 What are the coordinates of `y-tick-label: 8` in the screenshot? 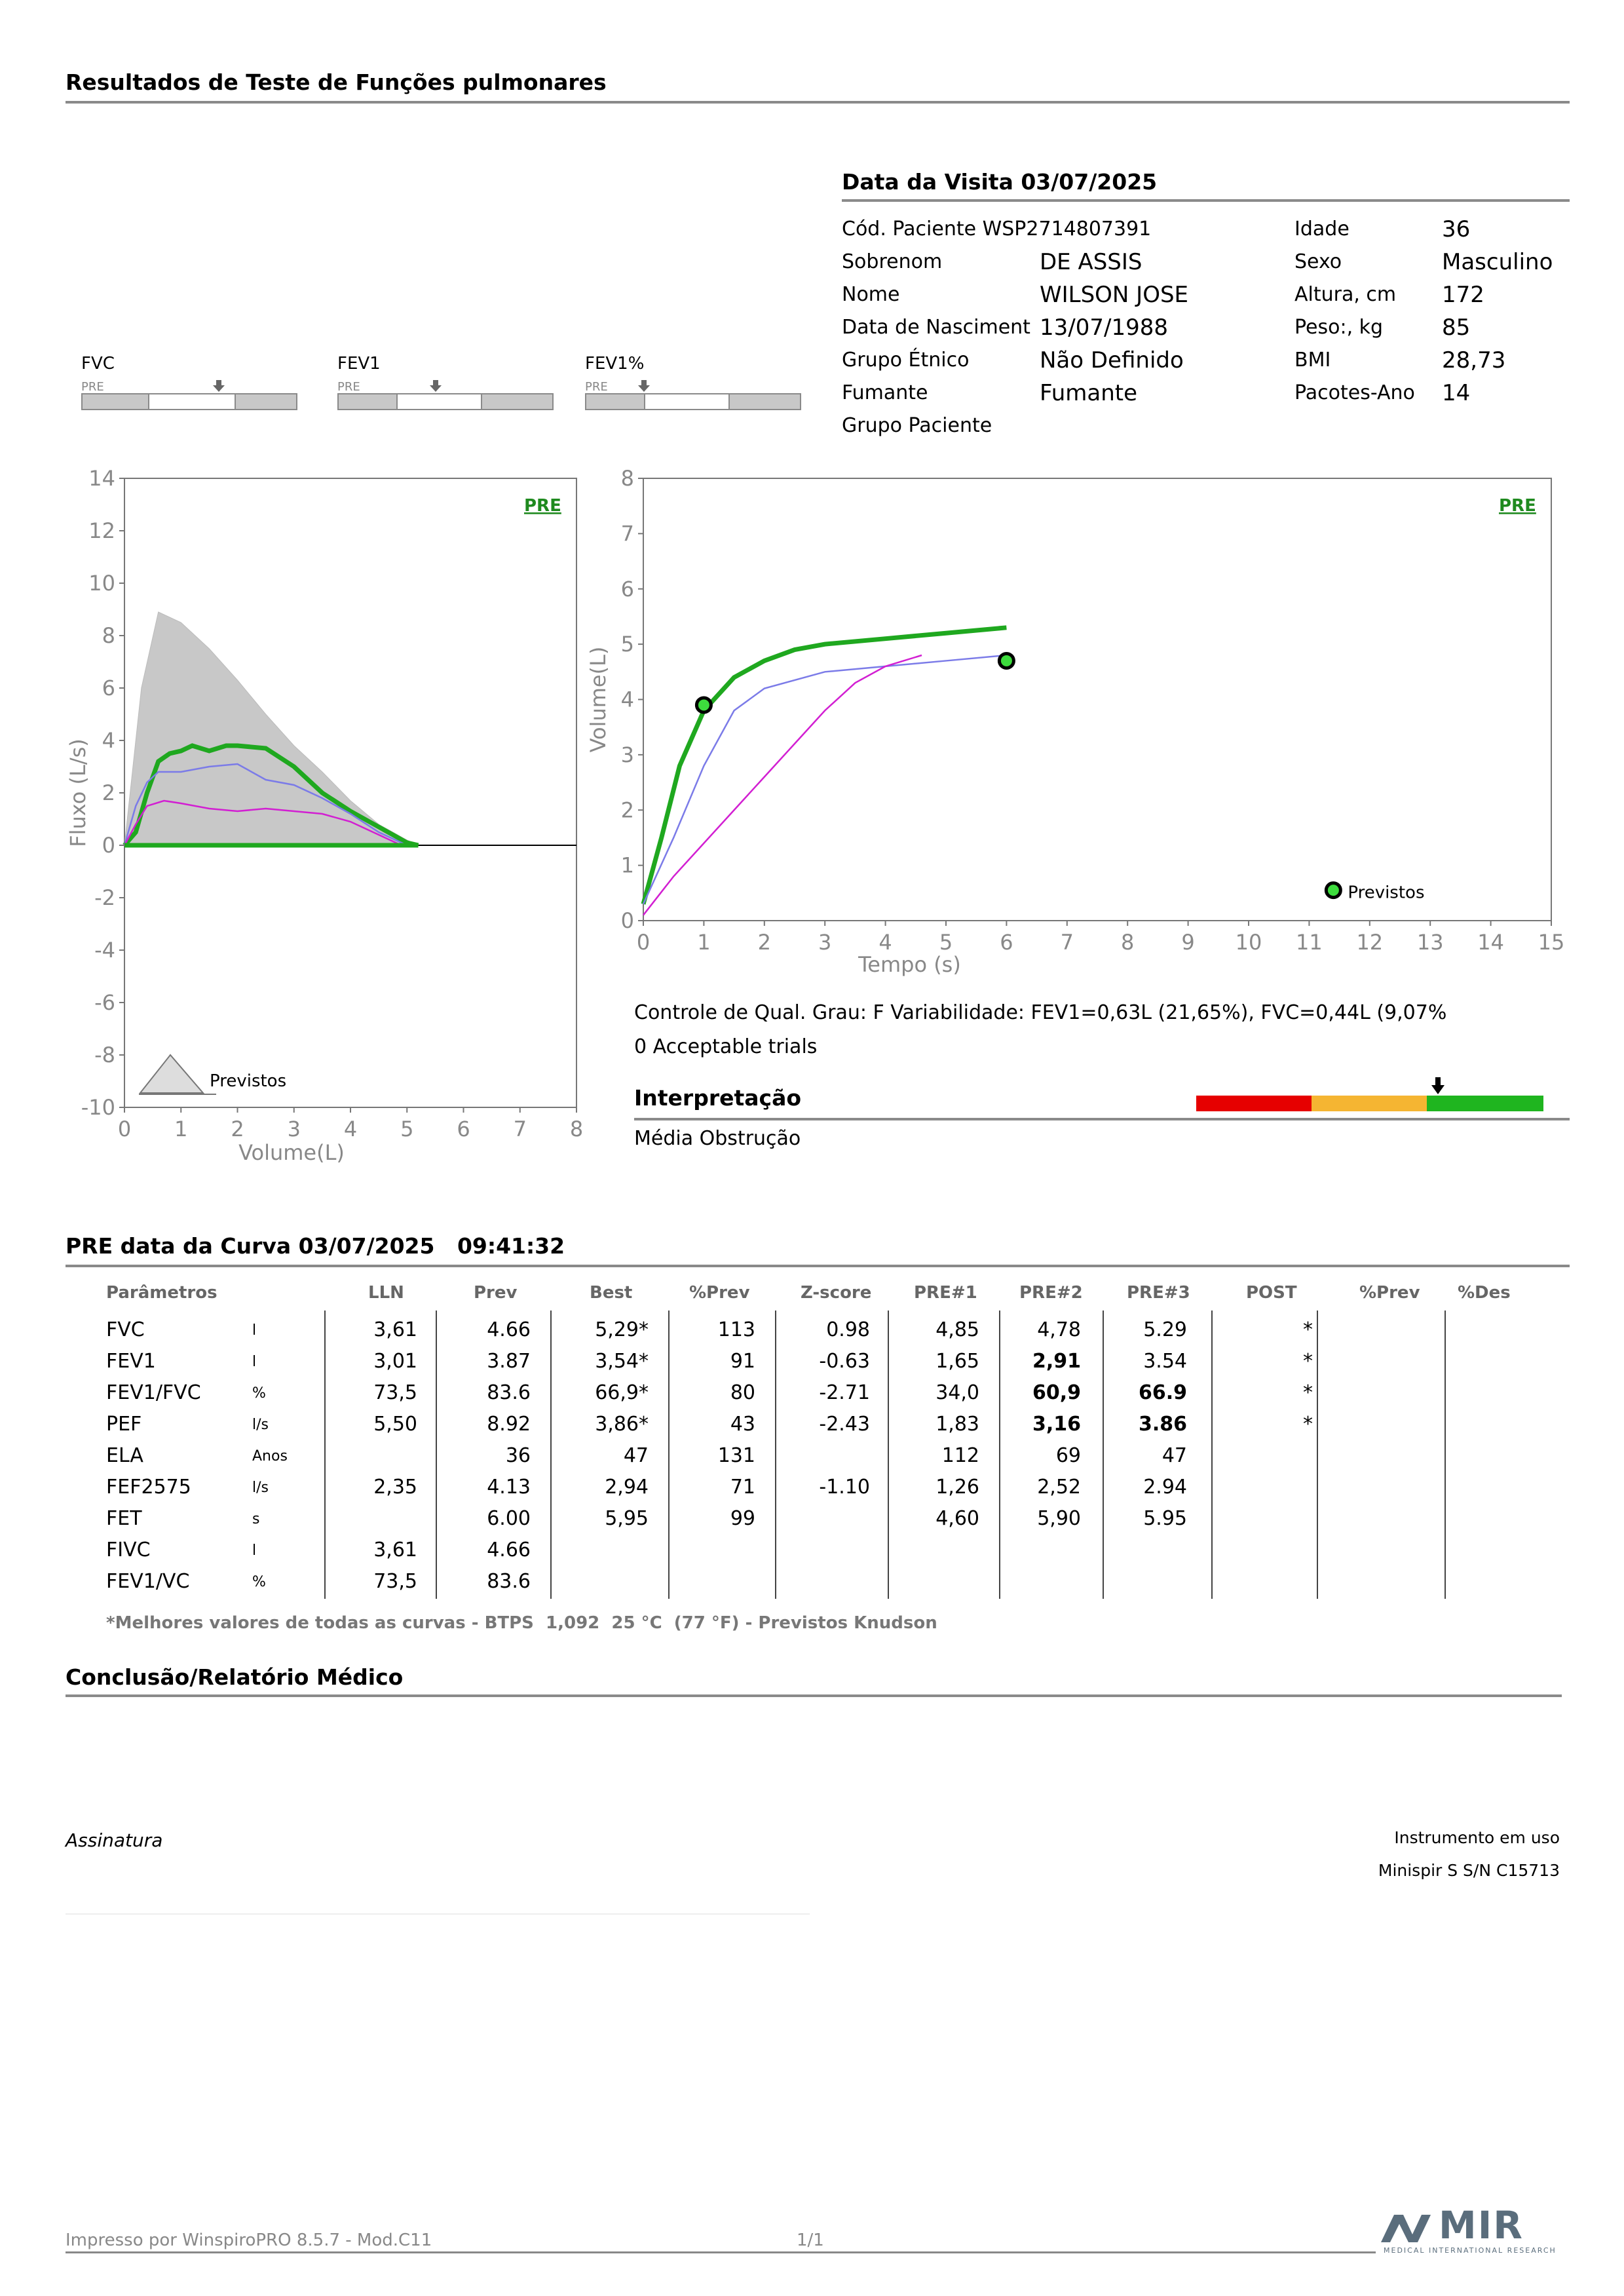 It's located at (108, 635).